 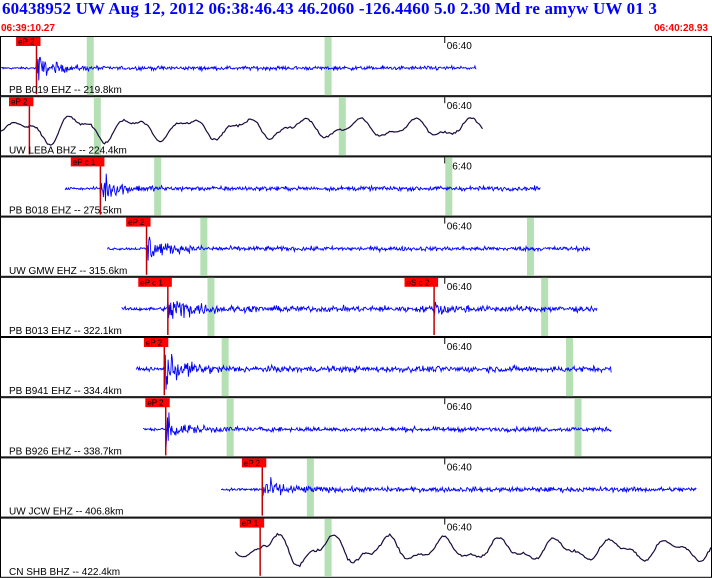 What do you see at coordinates (28, 28) in the screenshot?
I see `window-start-time: 06:39:10.27` at bounding box center [28, 28].